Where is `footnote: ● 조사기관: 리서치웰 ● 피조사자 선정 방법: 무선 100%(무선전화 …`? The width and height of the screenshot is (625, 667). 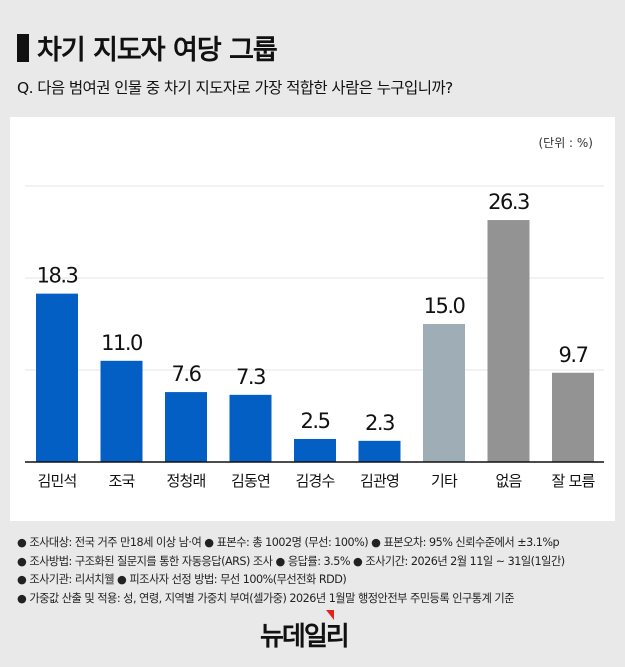
footnote: ● 조사기관: 리서치웰 ● 피조사자 선정 방법: 무선 100%(무선전화 … is located at coordinates (182, 579).